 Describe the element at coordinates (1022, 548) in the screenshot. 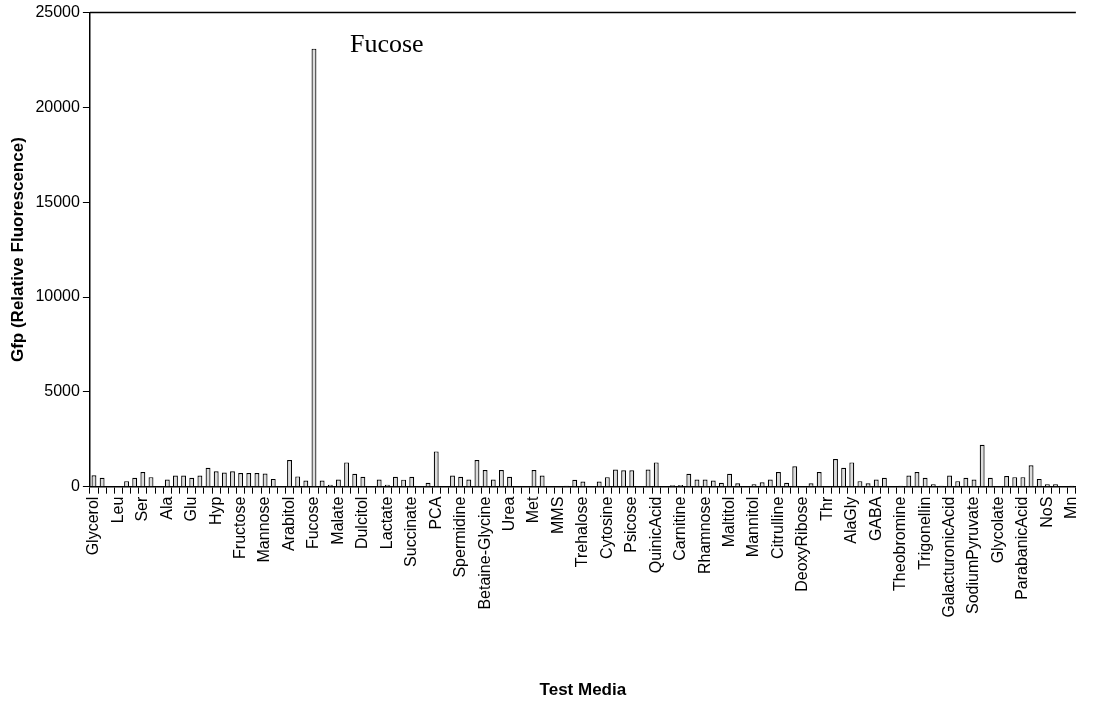

I see `x-tick-label: ParabanicAcid` at that location.